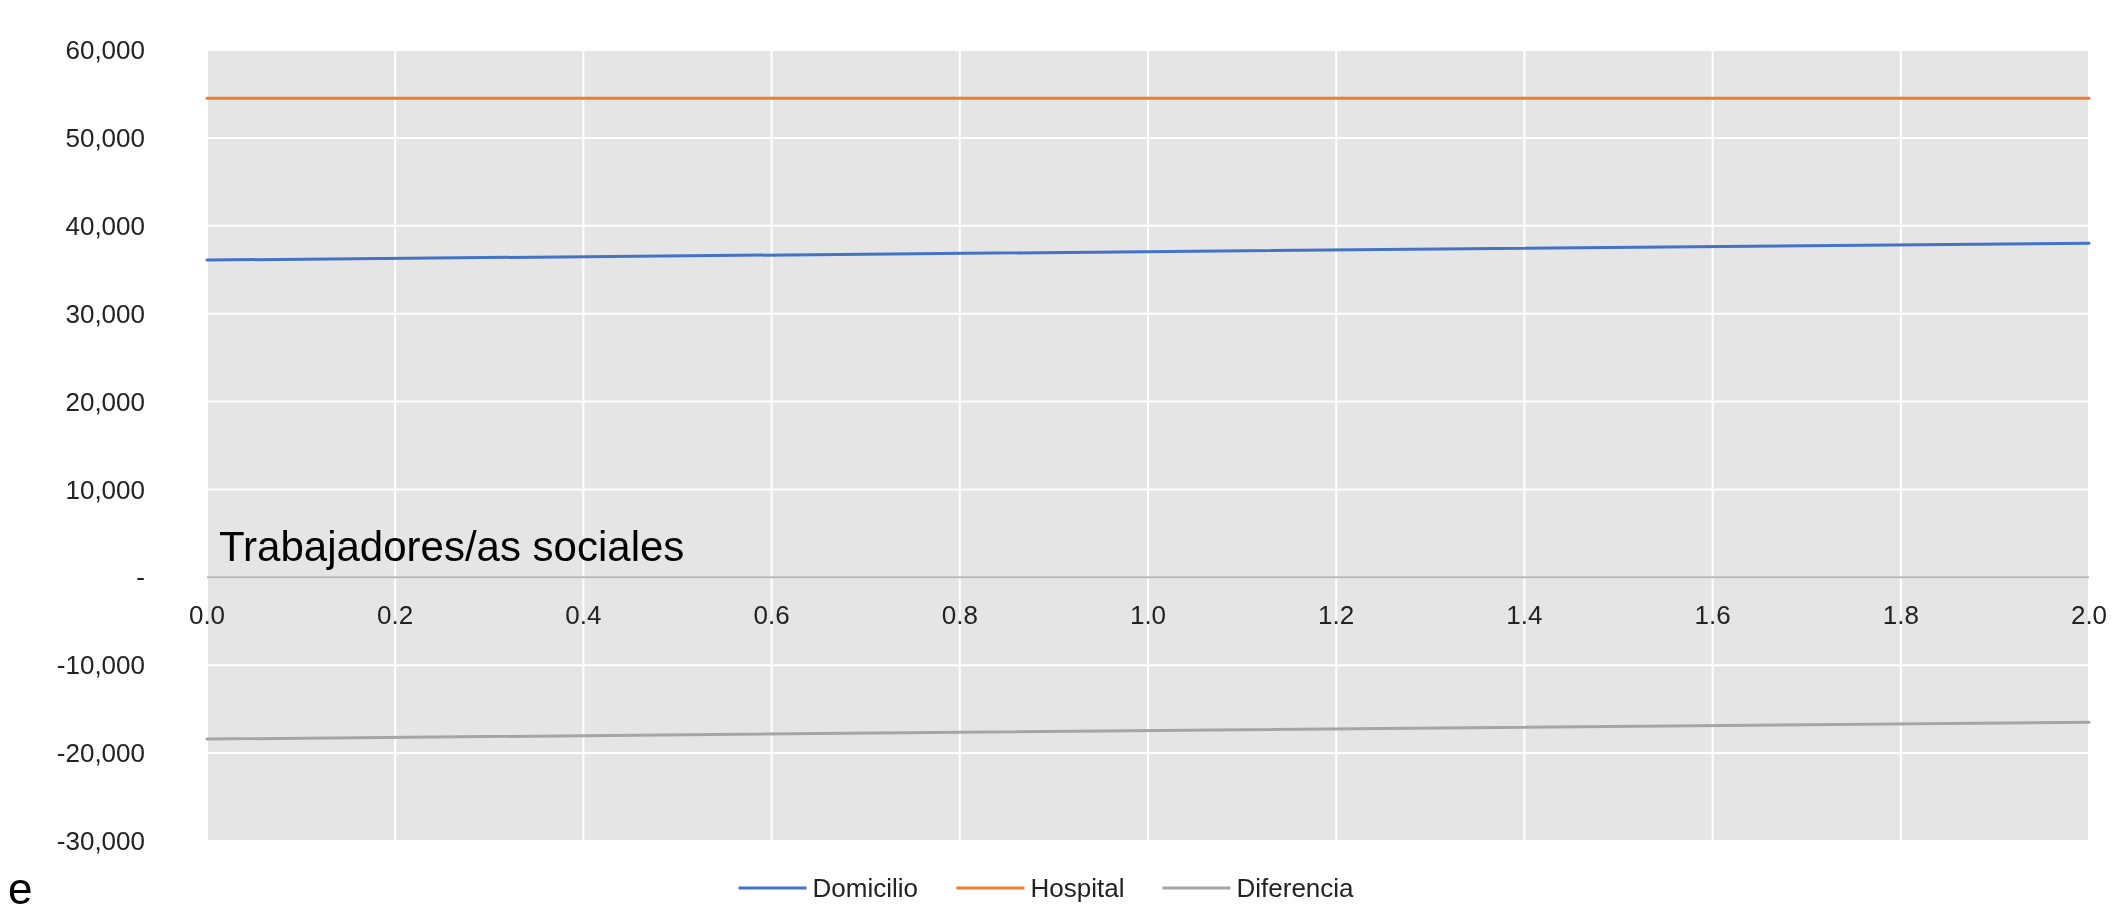 The height and width of the screenshot is (916, 2115). I want to click on x-tick-label: 2.0, so click(2089, 615).